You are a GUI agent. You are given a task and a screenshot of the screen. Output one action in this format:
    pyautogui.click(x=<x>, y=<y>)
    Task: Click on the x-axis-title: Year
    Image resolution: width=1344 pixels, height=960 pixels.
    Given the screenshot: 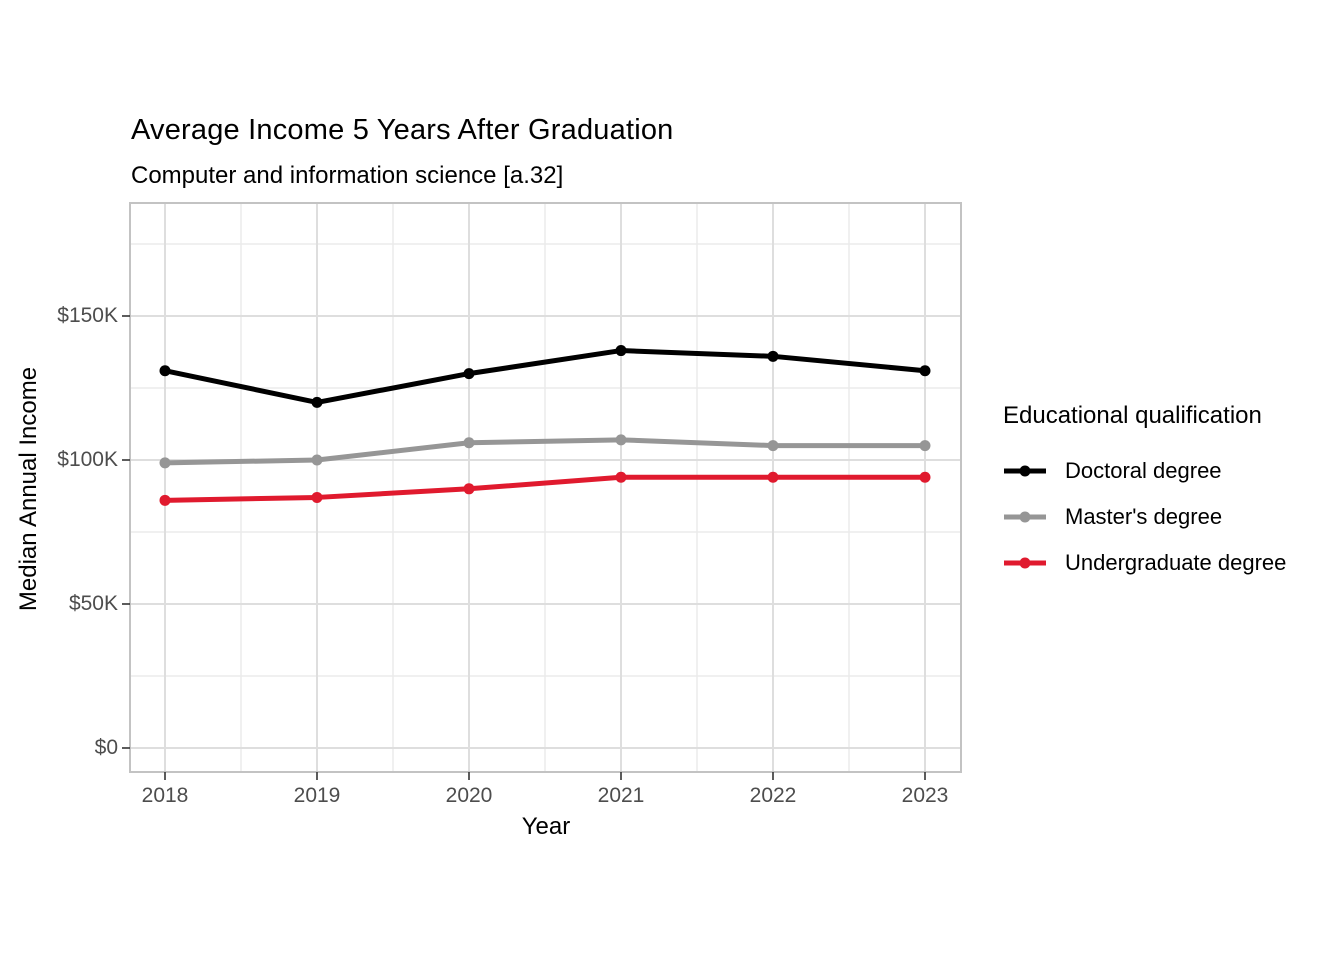 What is the action you would take?
    pyautogui.click(x=546, y=826)
    